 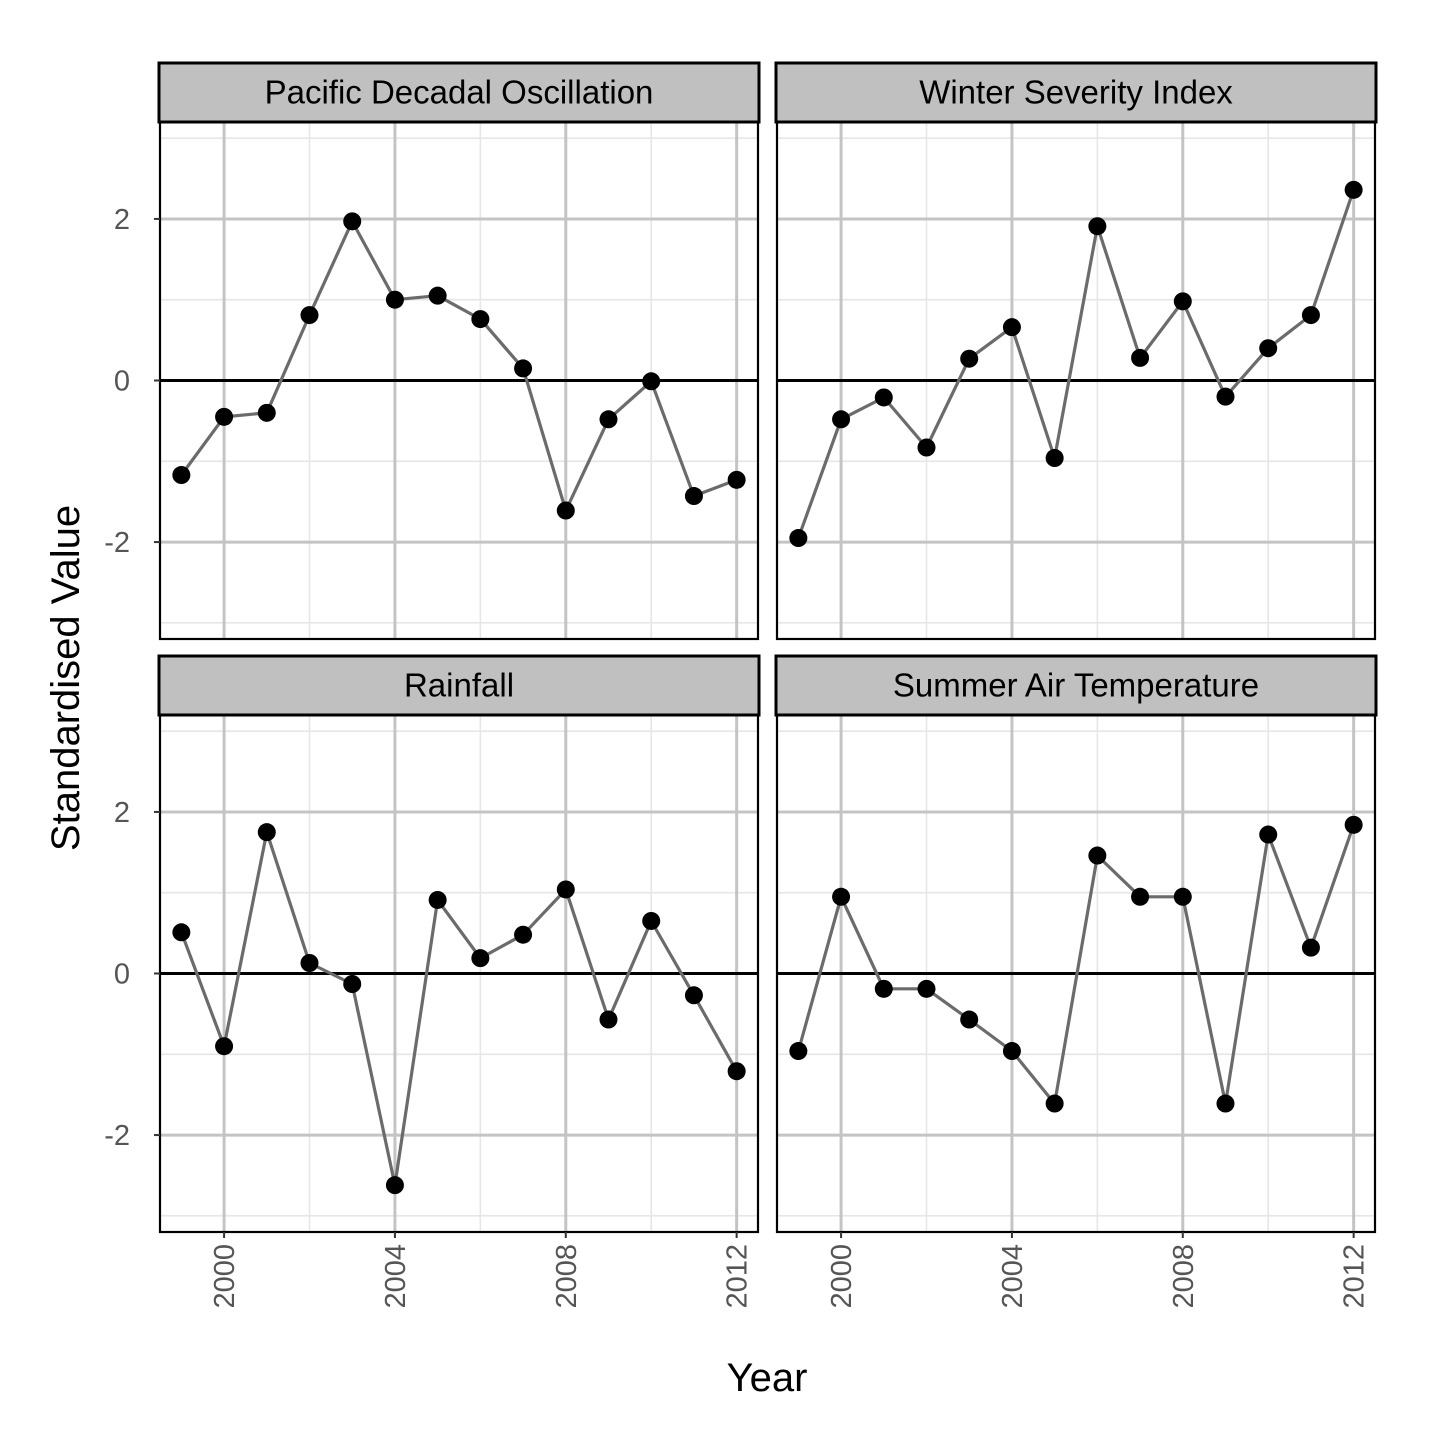 I want to click on facet-strip-title: Pacific Decadal Oscillation, so click(x=459, y=92).